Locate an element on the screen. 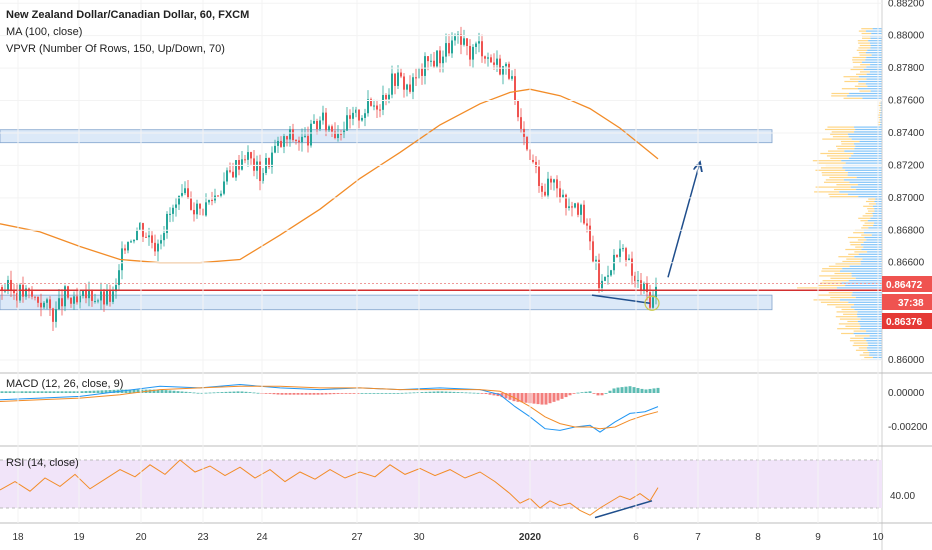 The width and height of the screenshot is (932, 550). low-price-tag is located at coordinates (907, 321).